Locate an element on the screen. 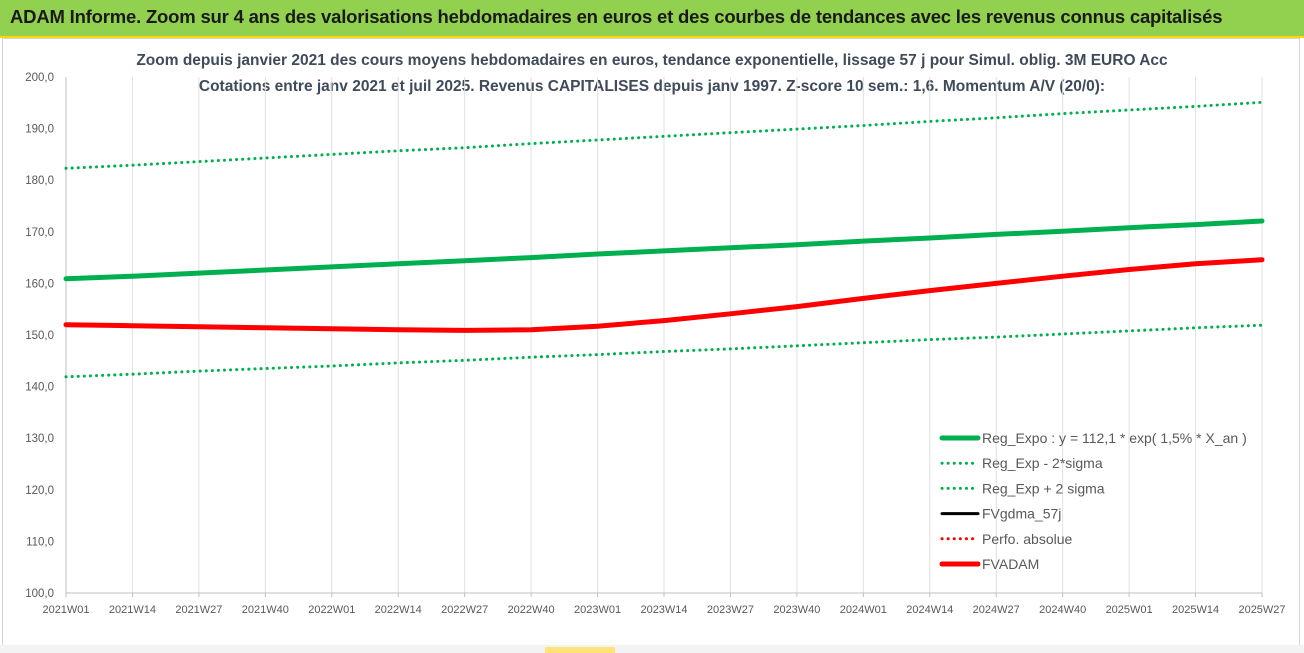  bottom-band is located at coordinates (652, 649).